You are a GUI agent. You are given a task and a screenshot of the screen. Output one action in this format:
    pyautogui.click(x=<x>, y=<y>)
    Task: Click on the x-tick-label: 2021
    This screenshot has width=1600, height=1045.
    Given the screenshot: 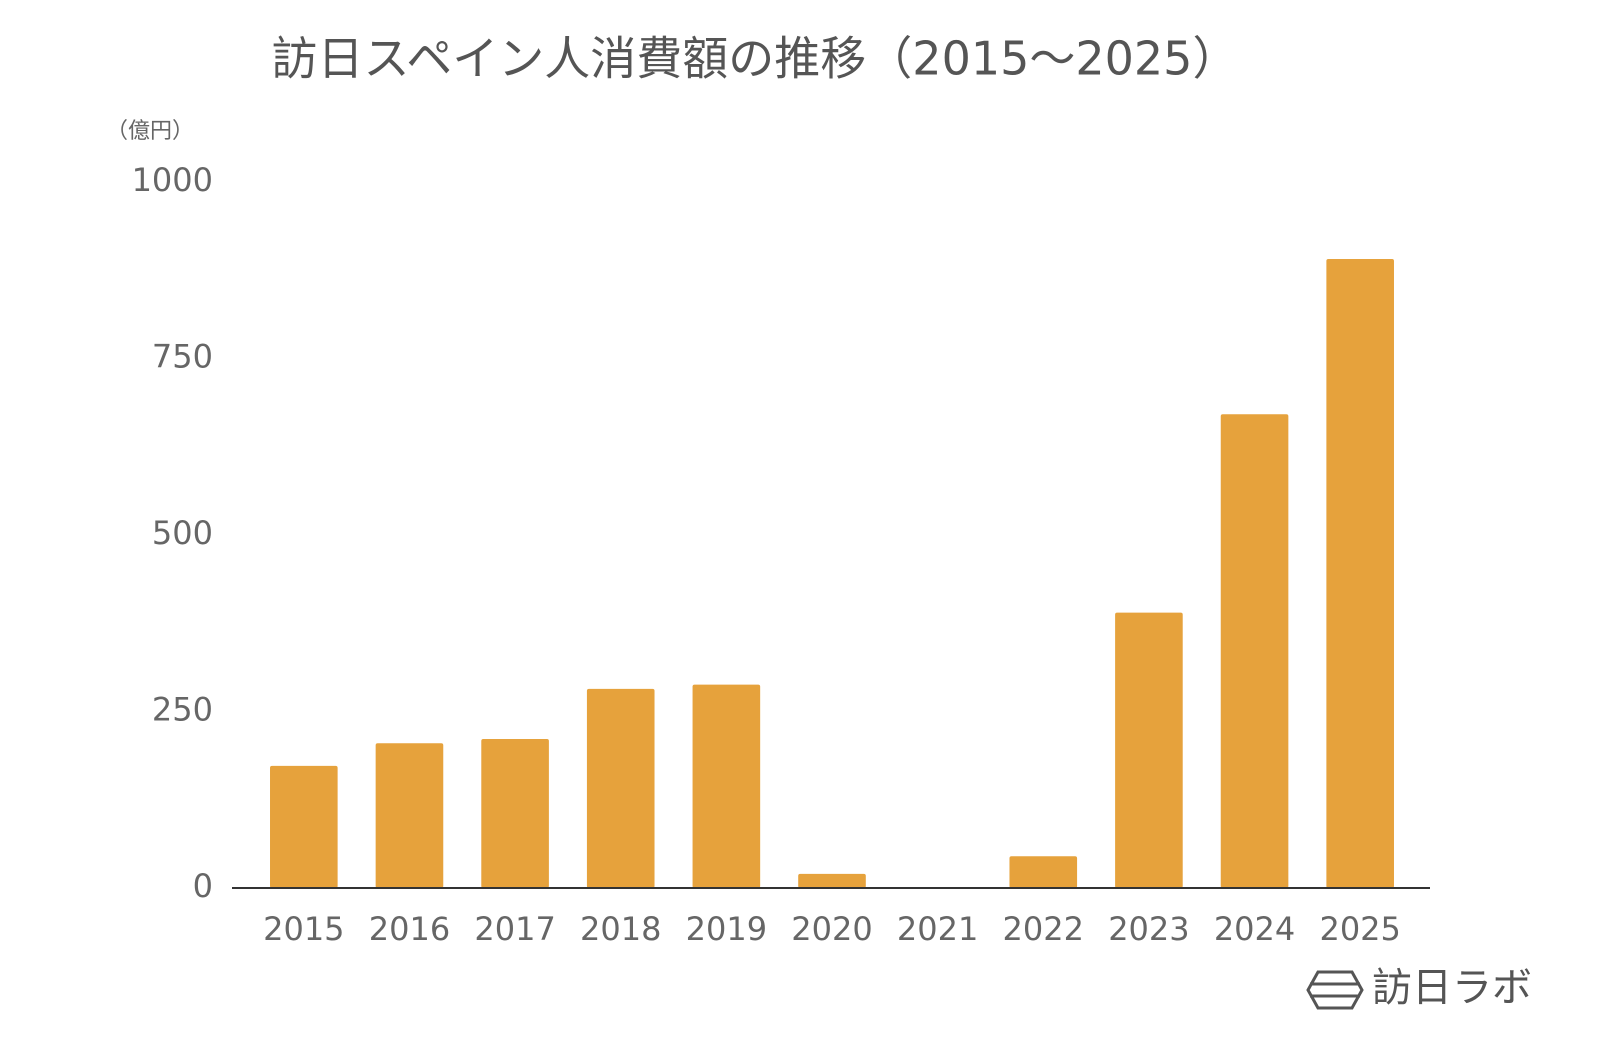 What is the action you would take?
    pyautogui.click(x=937, y=929)
    